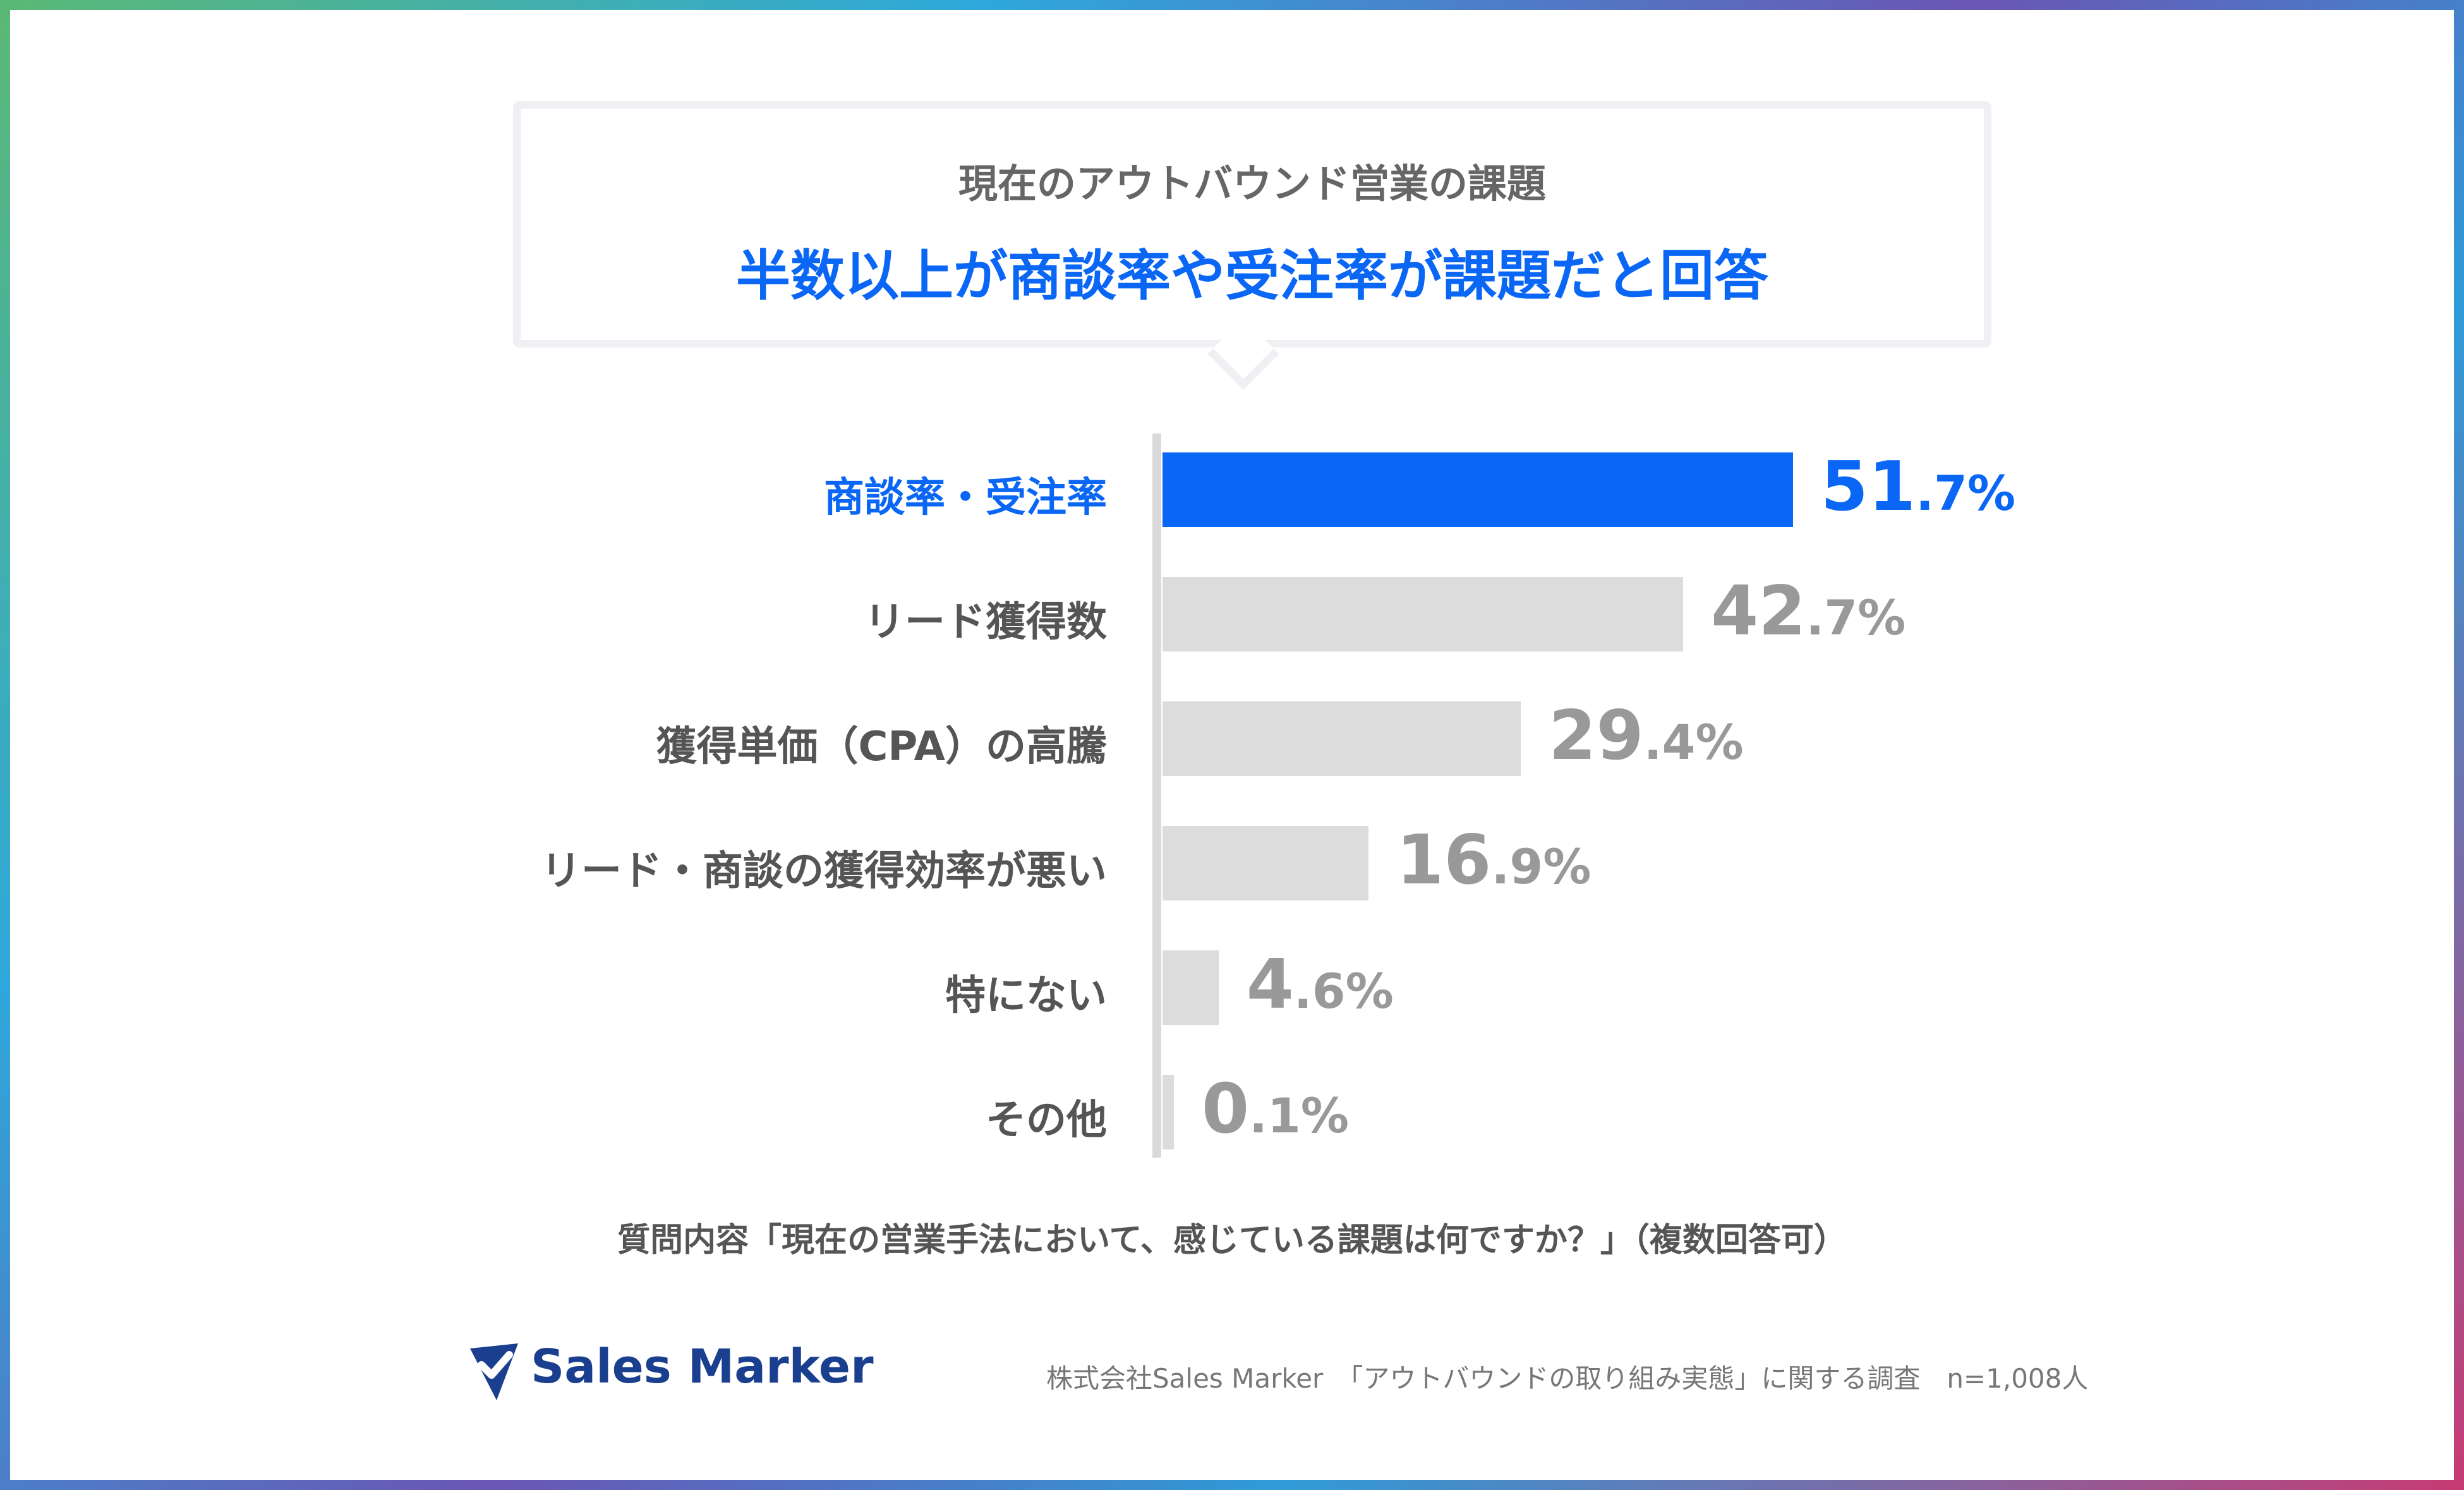  What do you see at coordinates (1759, 611) in the screenshot?
I see `value-integer: 42` at bounding box center [1759, 611].